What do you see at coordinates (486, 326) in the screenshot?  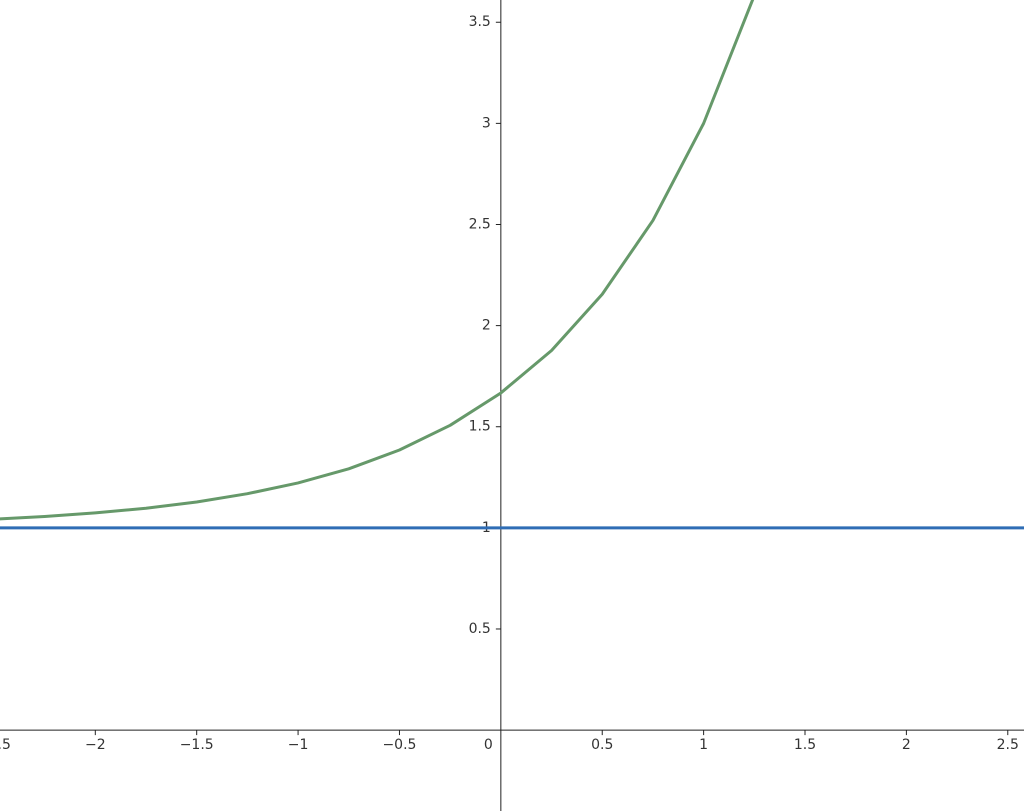 I see `y-tick-label: 2` at bounding box center [486, 326].